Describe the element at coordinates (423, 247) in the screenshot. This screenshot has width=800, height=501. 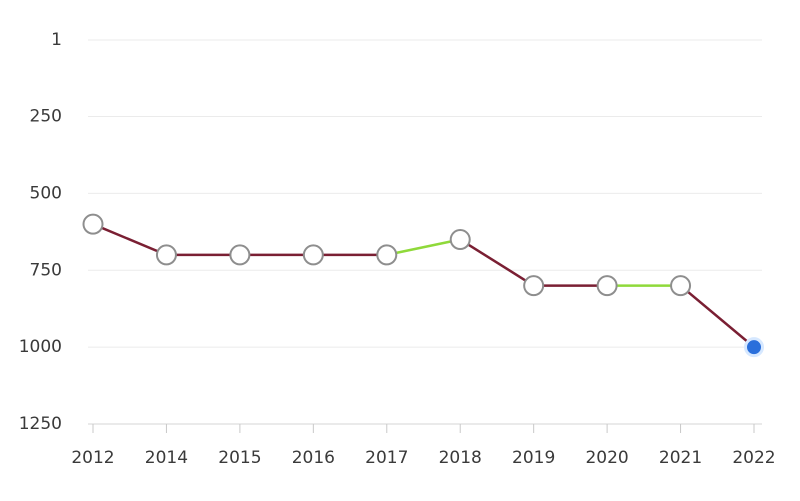
I see `line-segment-2017-2018` at that location.